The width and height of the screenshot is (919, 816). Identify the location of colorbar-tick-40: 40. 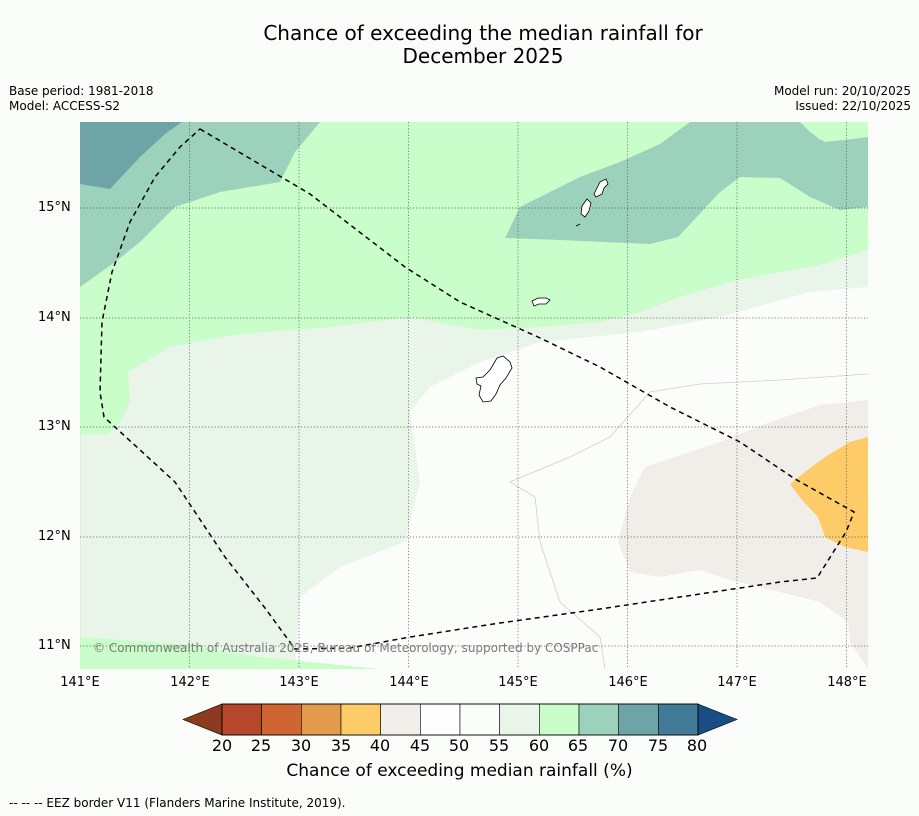
(380, 745).